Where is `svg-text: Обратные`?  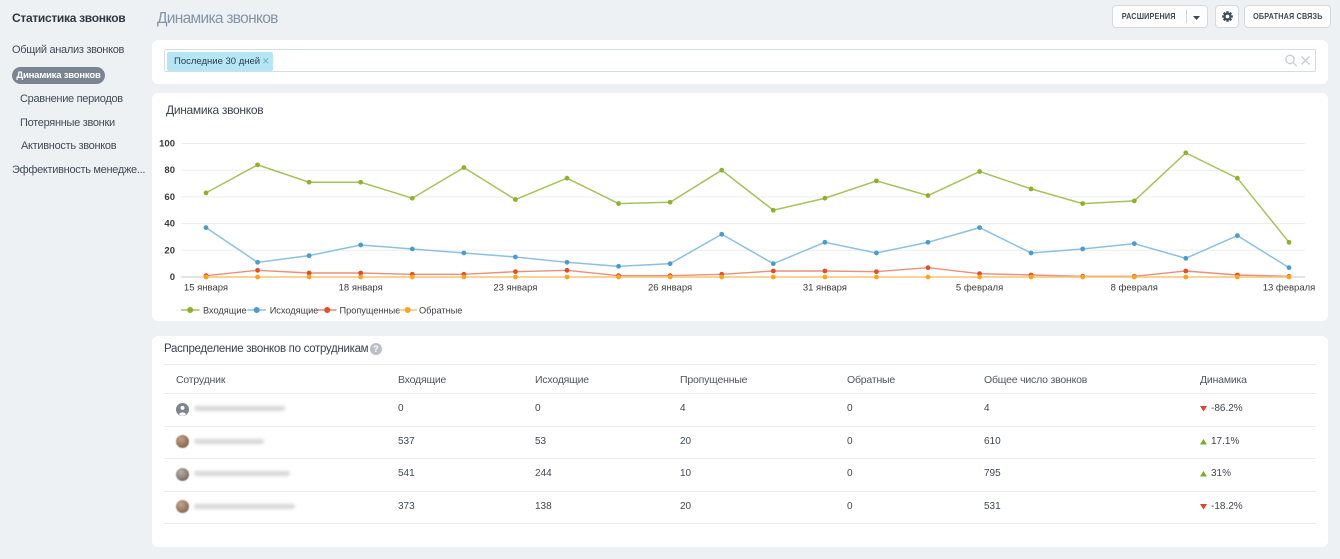
svg-text: Обратные is located at coordinates (440, 311).